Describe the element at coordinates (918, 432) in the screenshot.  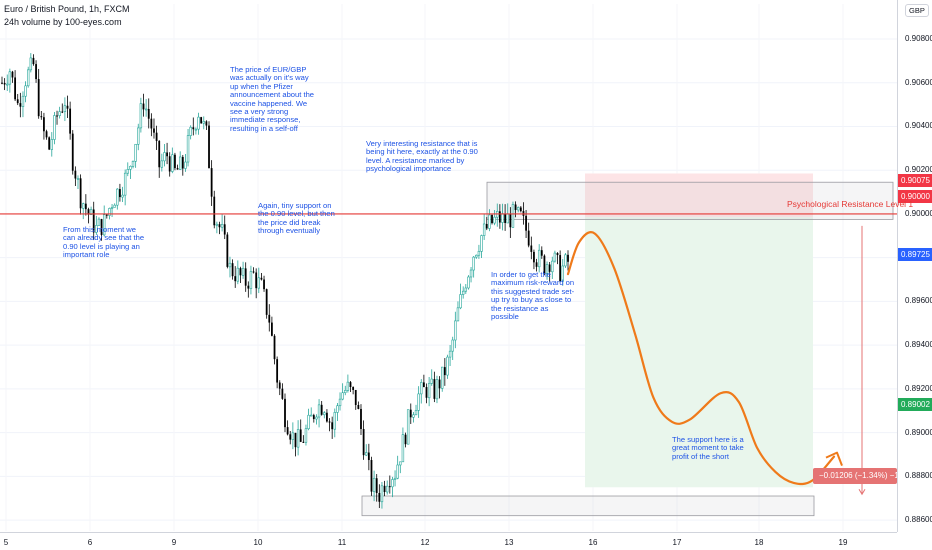
I see `price-tick-label: 0.89000` at that location.